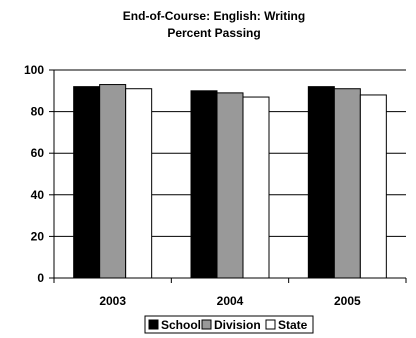 This screenshot has width=416, height=338. Describe the element at coordinates (38, 112) in the screenshot. I see `y-tick-label: 80` at that location.